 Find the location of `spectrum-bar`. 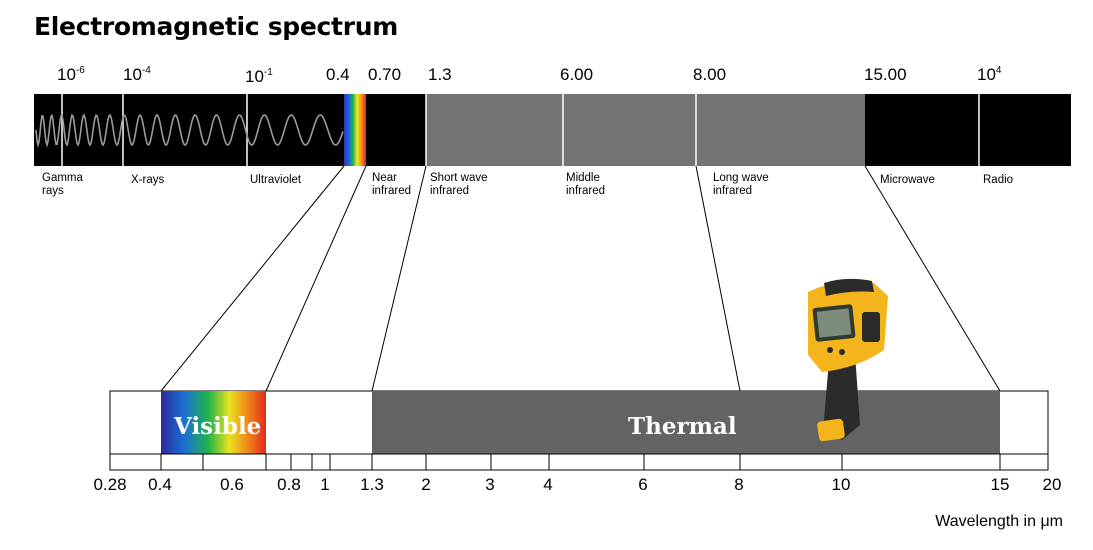

spectrum-bar is located at coordinates (552, 130).